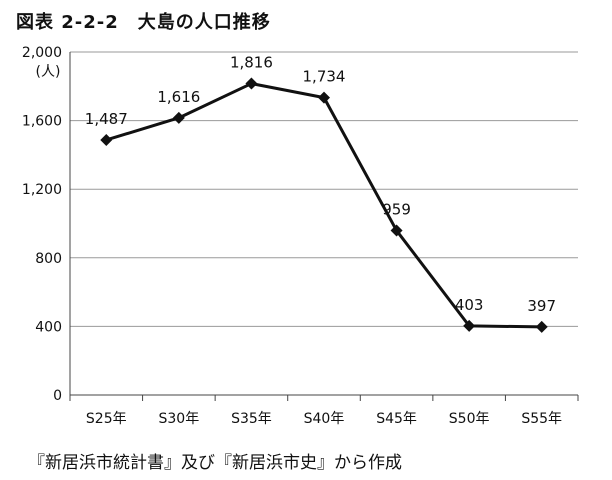  Describe the element at coordinates (178, 97) in the screenshot. I see `data-label: 1,616` at that location.